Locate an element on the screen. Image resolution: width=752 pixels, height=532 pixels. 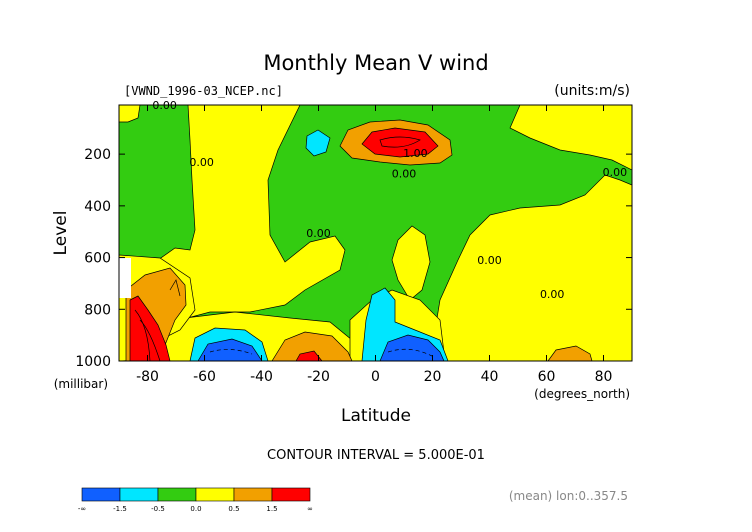
region-yellow-north-upper is located at coordinates (570, 138).